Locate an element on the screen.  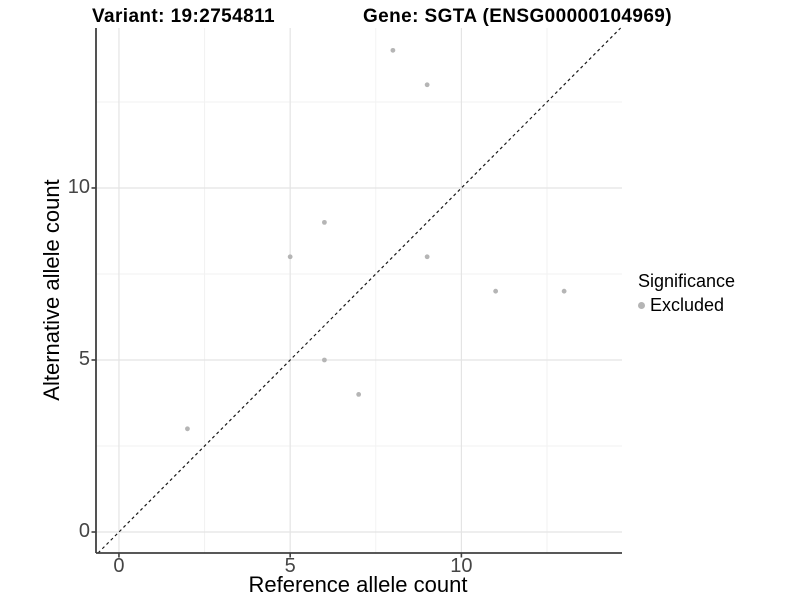
x-tick-label: 0 is located at coordinates (119, 566).